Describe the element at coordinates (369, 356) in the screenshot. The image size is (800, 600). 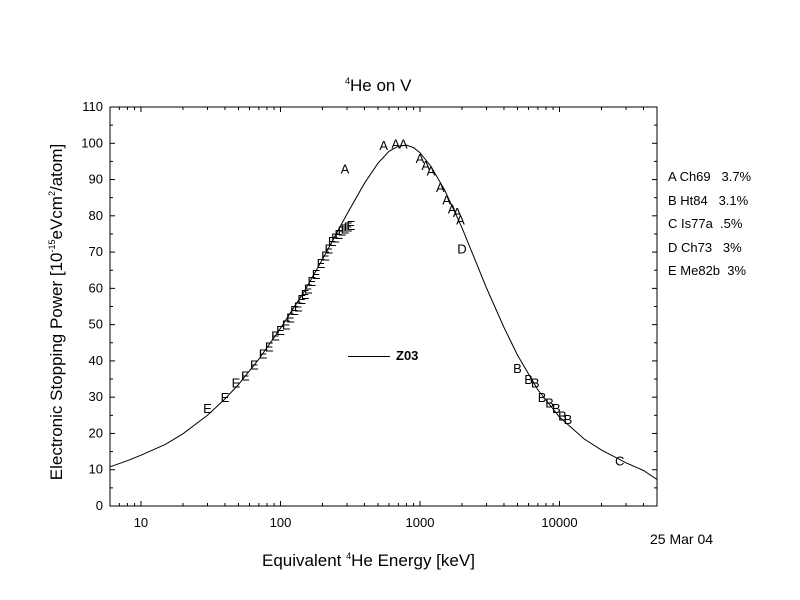
I see `curve-legend-line` at that location.